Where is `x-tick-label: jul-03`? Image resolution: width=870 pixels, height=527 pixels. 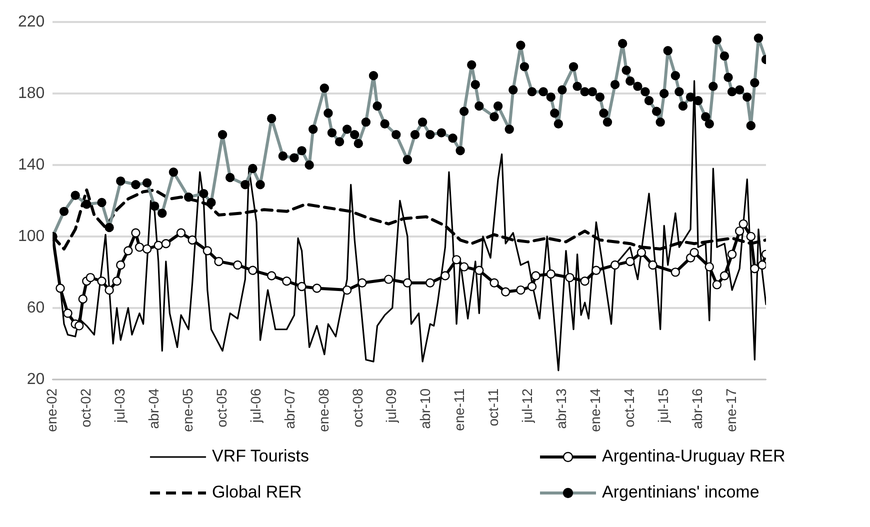 x-tick-label: jul-03 is located at coordinates (119, 406).